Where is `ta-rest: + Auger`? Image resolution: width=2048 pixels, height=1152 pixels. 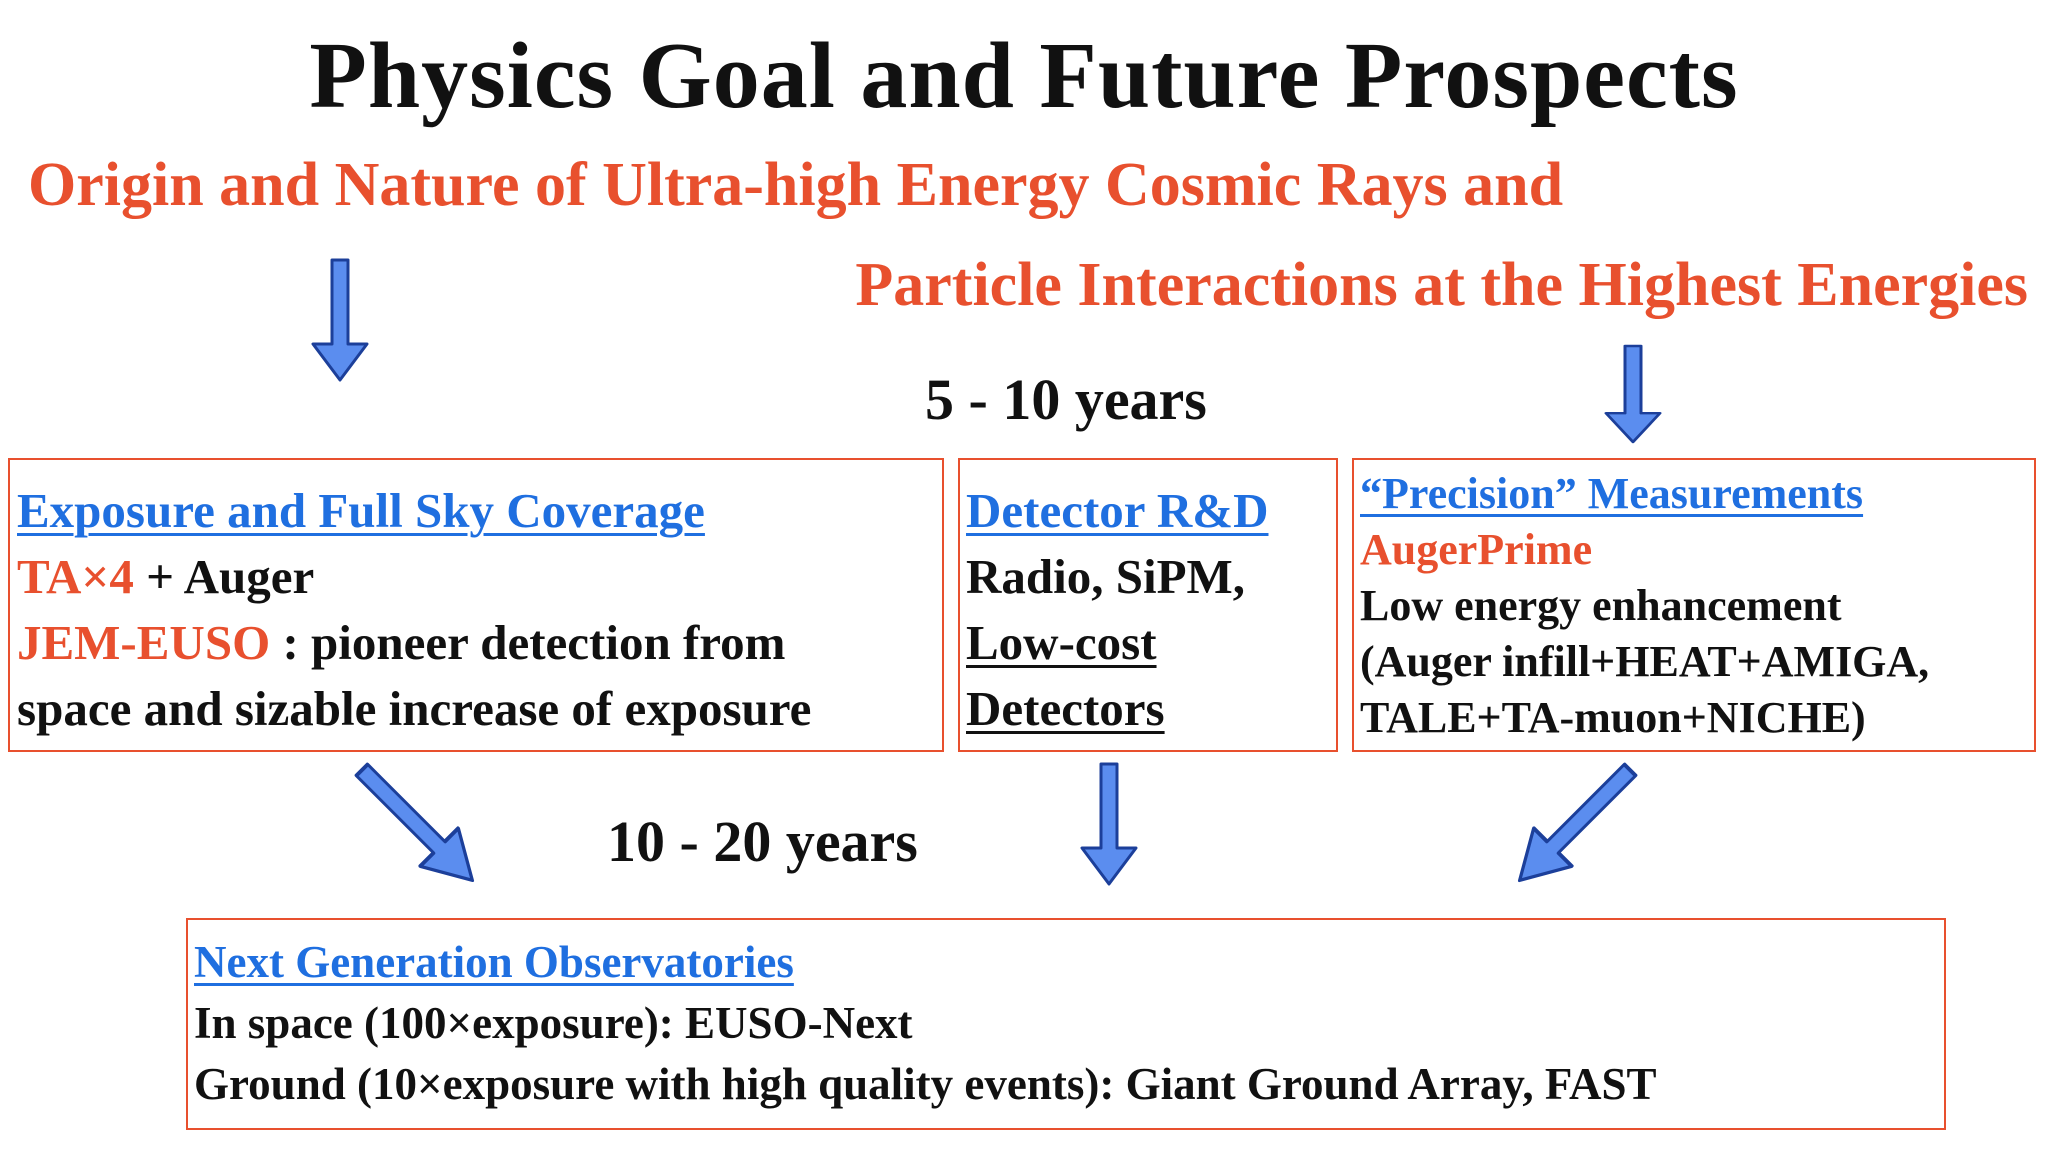
ta-rest: + Auger is located at coordinates (224, 576).